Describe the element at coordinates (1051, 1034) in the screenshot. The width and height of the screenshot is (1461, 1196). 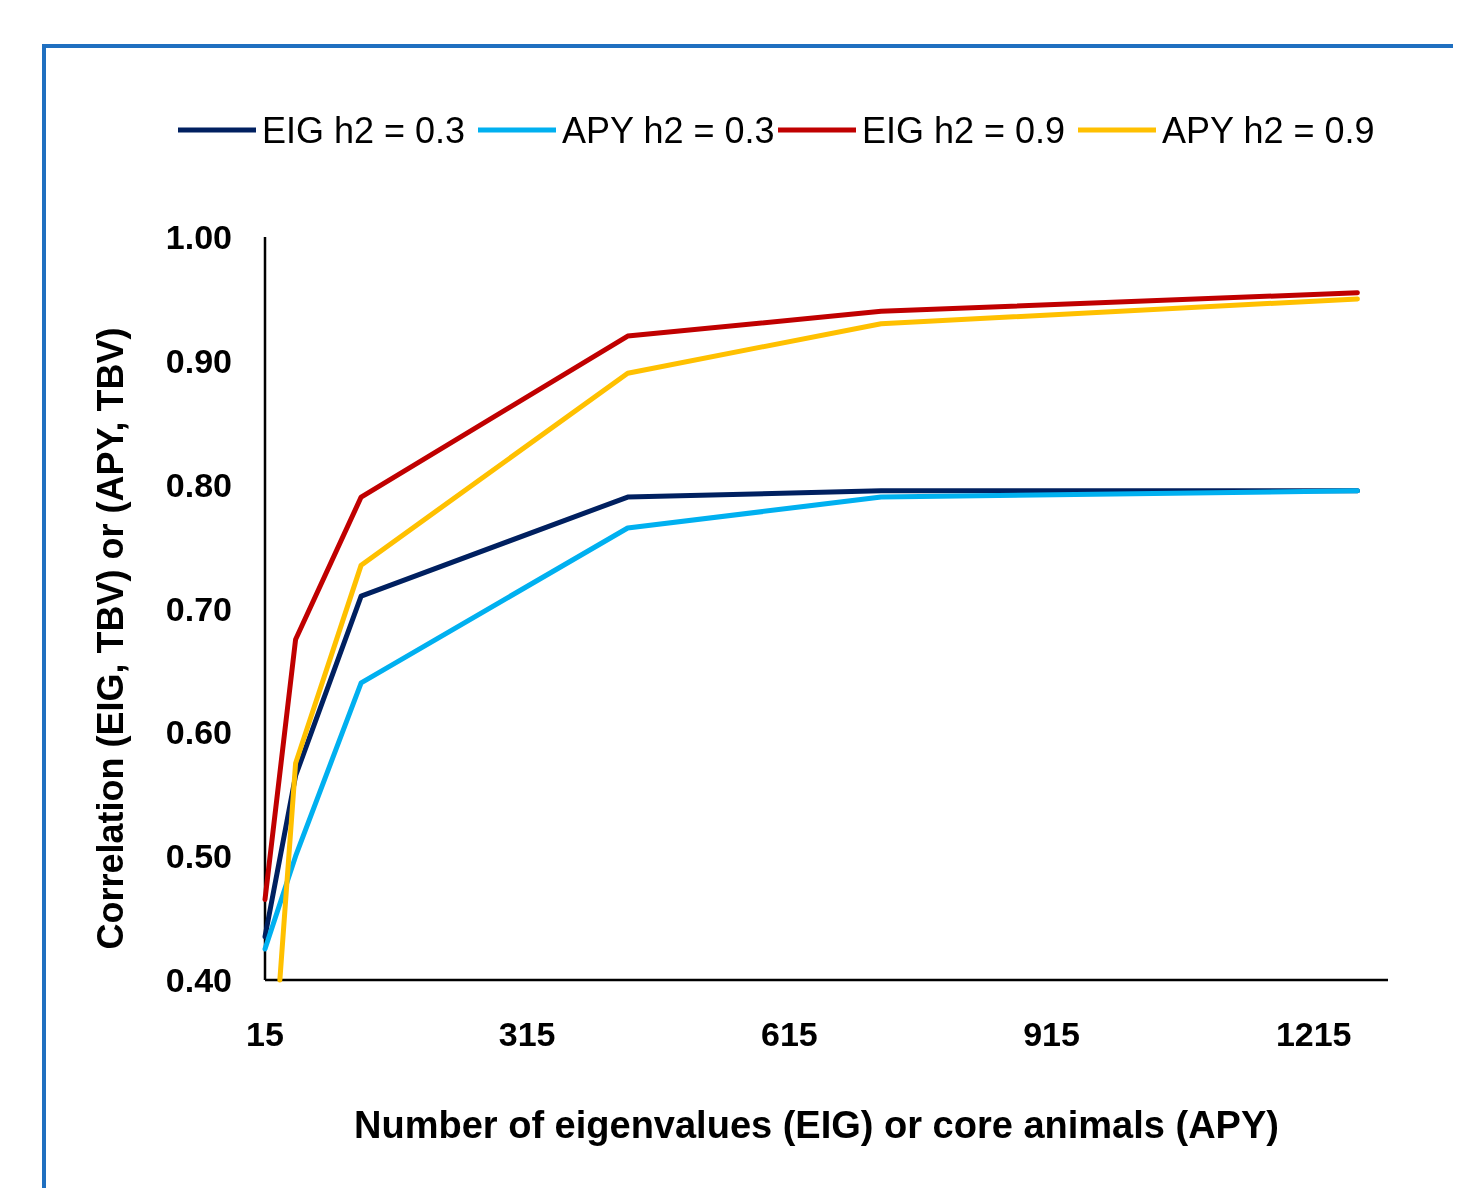
I see `x-tick-label: 915` at that location.